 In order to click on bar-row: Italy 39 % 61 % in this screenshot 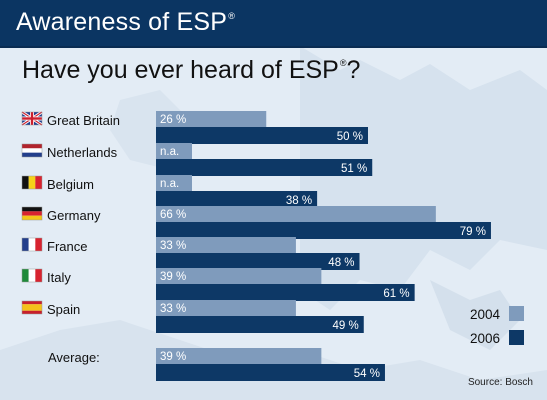, I will do `click(231, 284)`.